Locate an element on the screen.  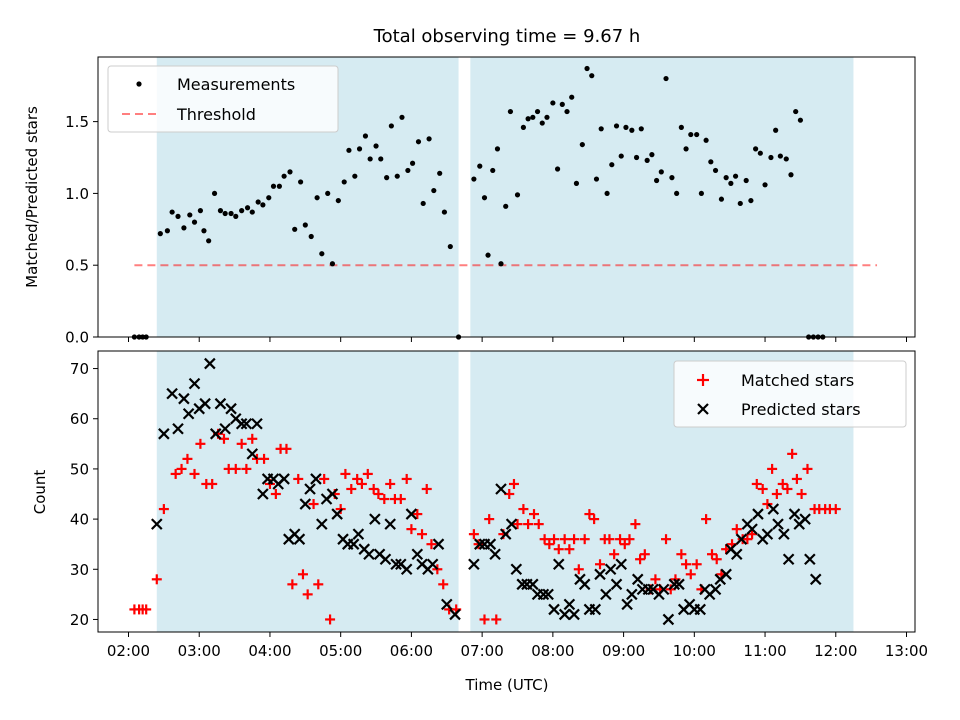
y-tick-label: 30 is located at coordinates (79, 570).